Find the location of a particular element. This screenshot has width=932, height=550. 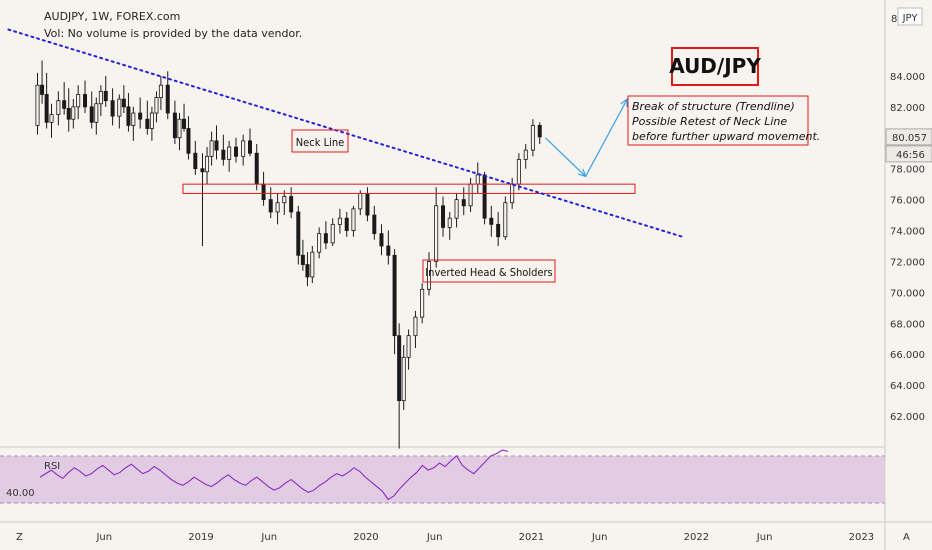

rsi-band is located at coordinates (442, 479).